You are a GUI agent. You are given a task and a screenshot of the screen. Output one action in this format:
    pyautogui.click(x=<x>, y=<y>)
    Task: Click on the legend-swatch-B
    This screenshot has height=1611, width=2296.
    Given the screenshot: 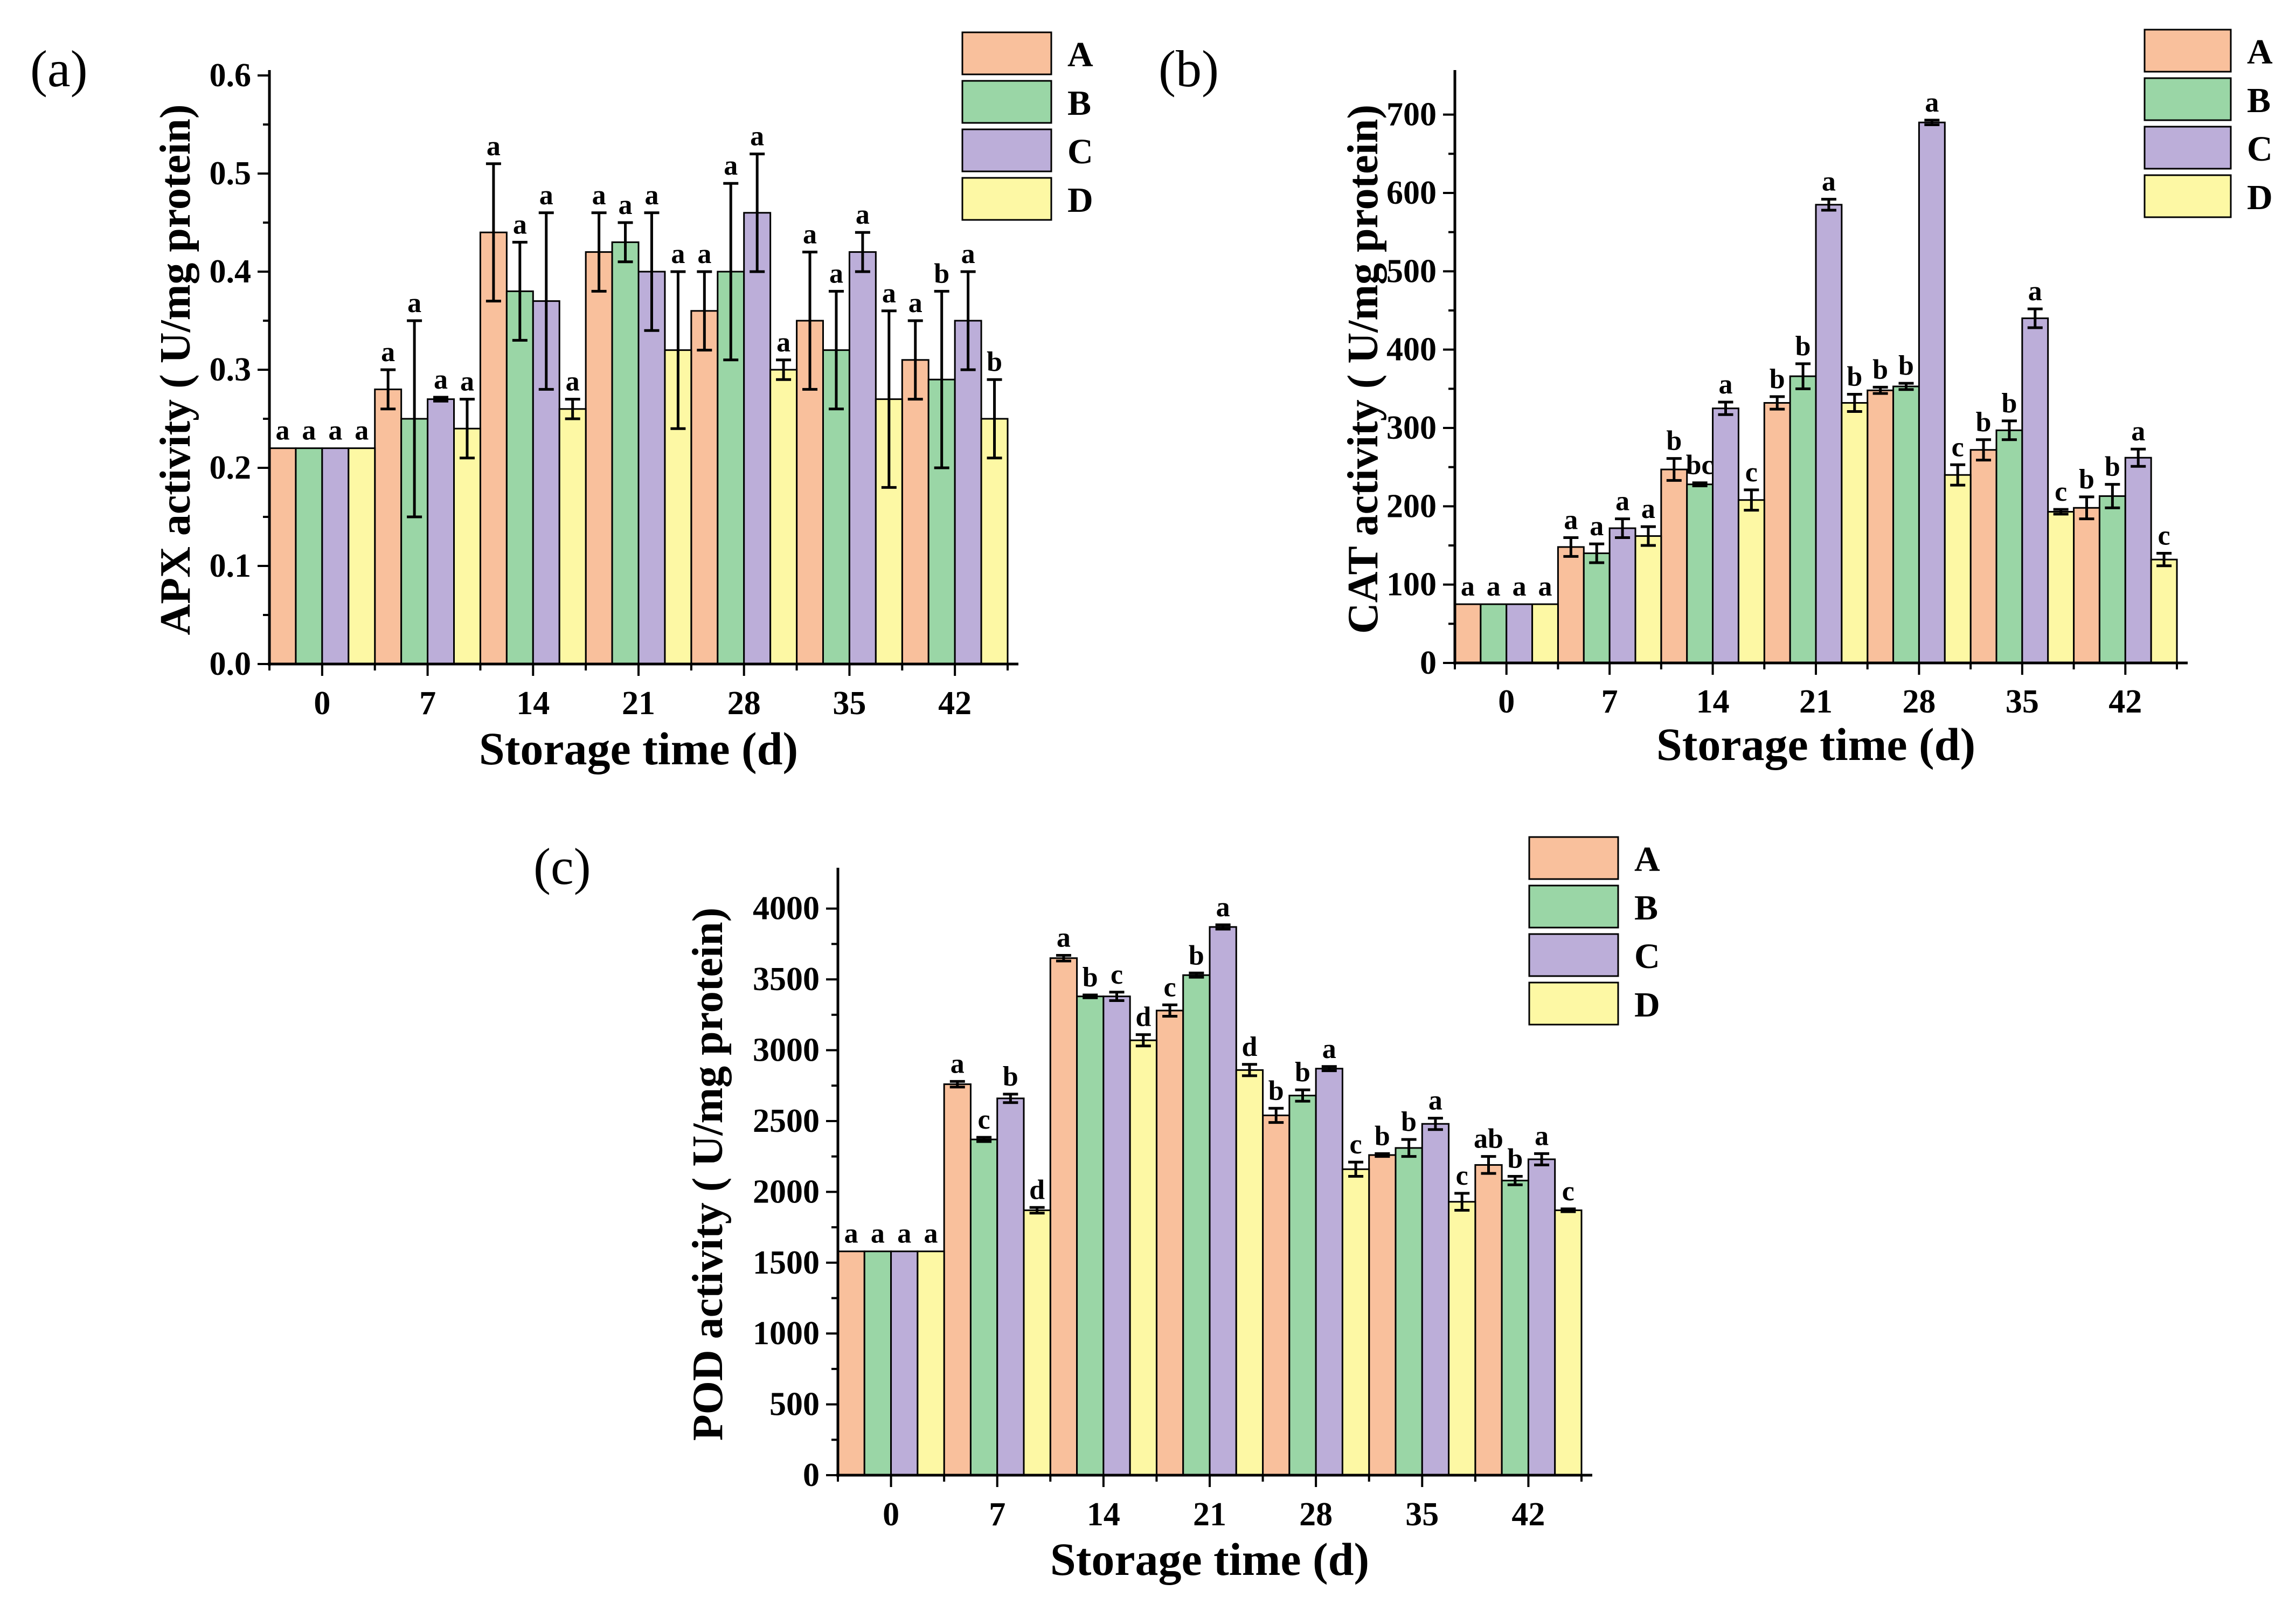 What is the action you would take?
    pyautogui.click(x=1573, y=907)
    